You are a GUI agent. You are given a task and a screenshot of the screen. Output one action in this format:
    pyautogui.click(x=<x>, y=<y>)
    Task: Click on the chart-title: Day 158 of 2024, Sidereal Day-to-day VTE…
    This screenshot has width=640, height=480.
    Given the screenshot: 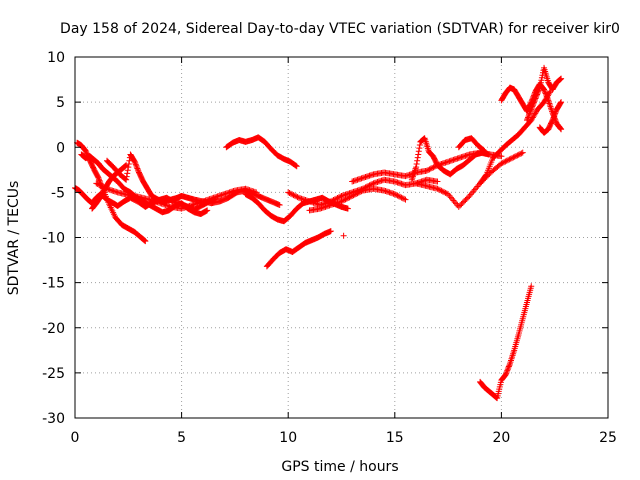 What is the action you would take?
    pyautogui.click(x=340, y=29)
    